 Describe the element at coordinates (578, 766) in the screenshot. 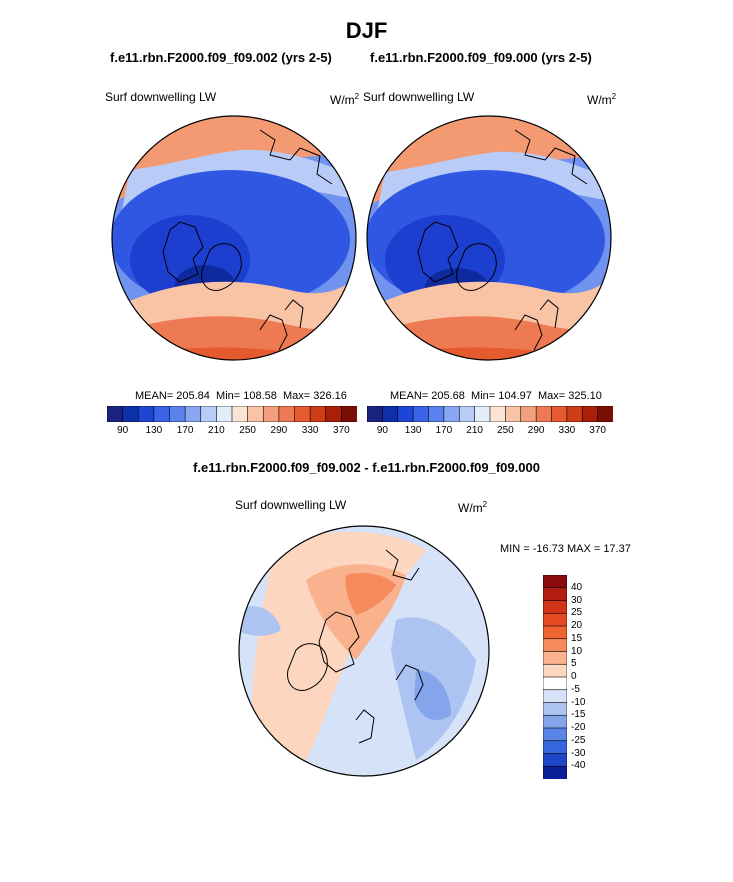

I see `diff-colorbar-tick-label: -40` at that location.